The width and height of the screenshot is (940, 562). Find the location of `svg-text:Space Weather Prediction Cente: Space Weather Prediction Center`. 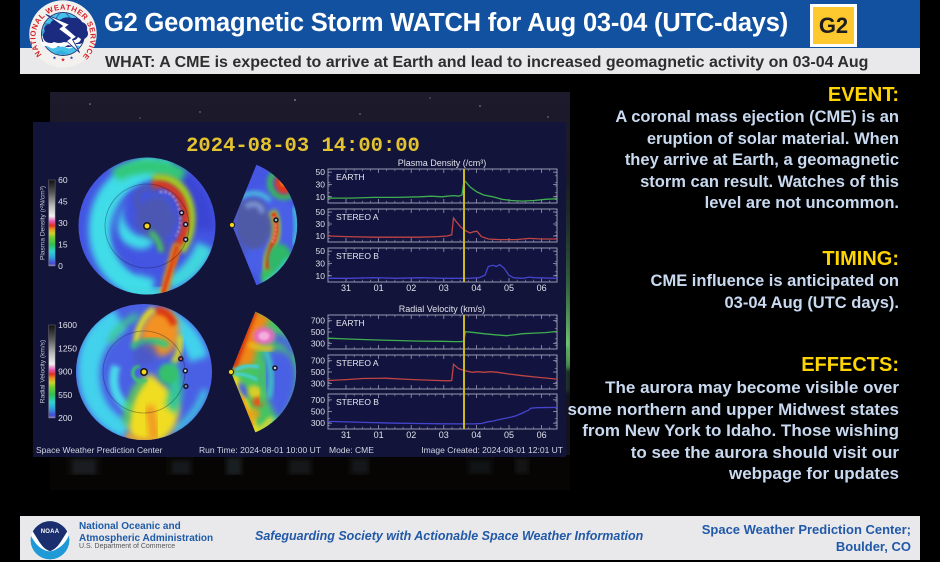

svg-text:Space Weather Prediction Cente: Space Weather Prediction Center is located at coordinates (99, 450).